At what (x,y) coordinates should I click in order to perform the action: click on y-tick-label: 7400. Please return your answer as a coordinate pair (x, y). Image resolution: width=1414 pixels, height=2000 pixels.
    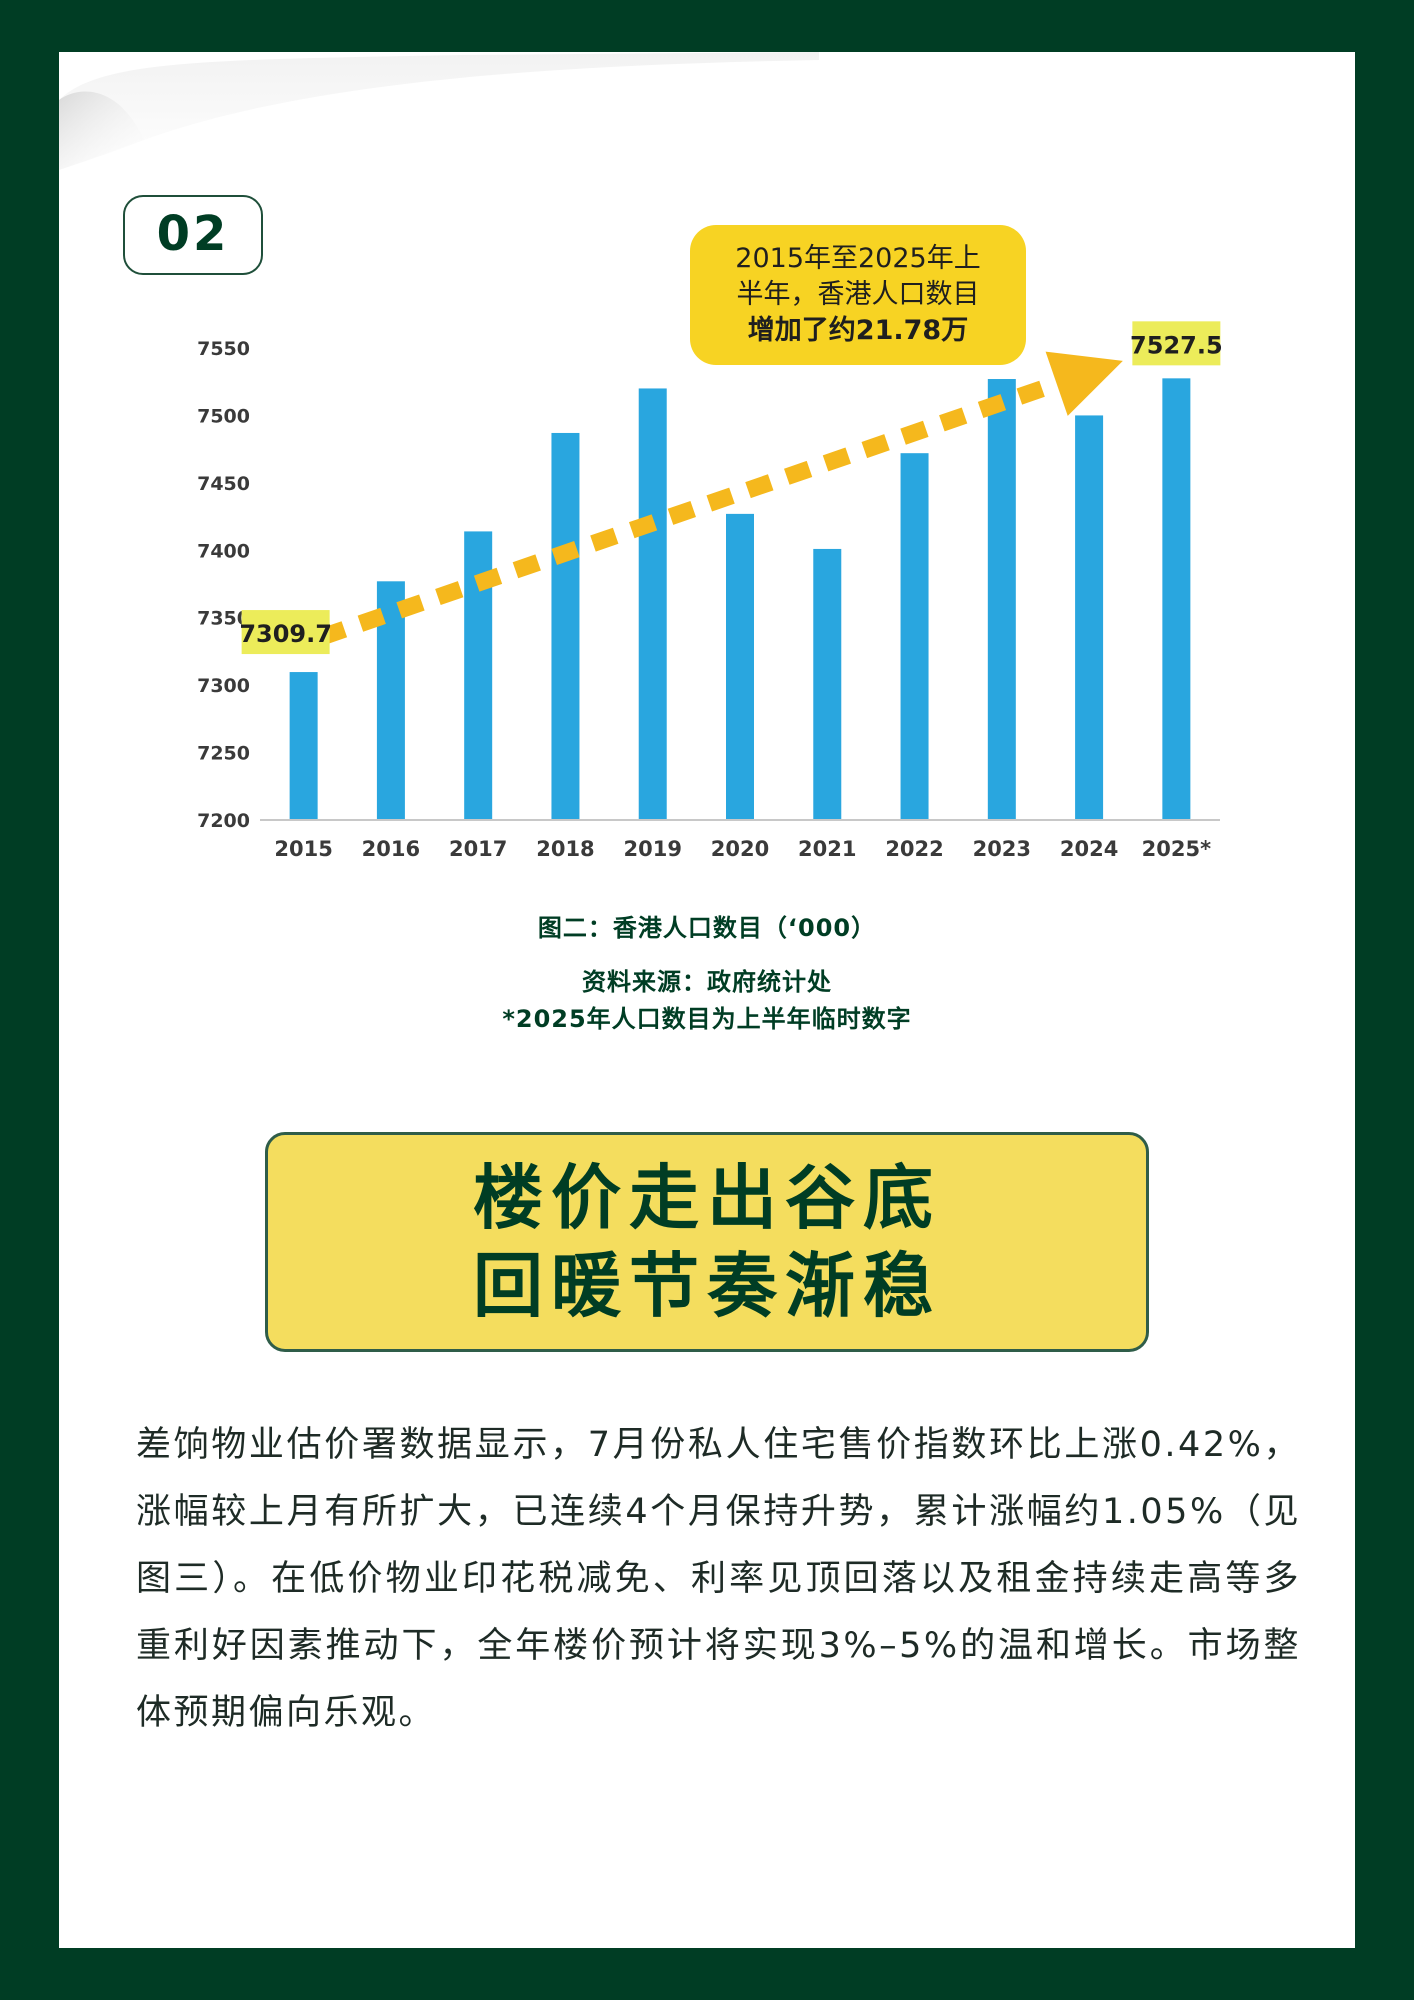
    Looking at the image, I should click on (223, 551).